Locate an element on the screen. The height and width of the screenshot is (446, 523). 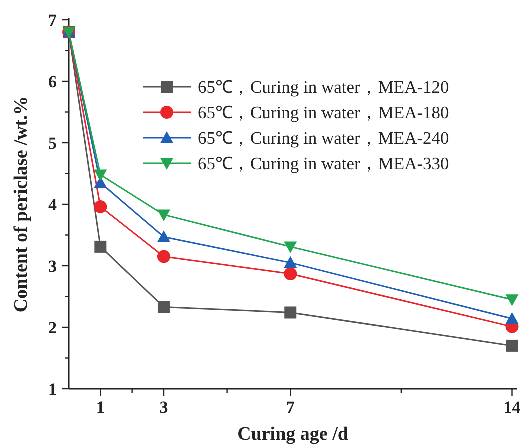
x-tick-label: 1 is located at coordinates (100, 407).